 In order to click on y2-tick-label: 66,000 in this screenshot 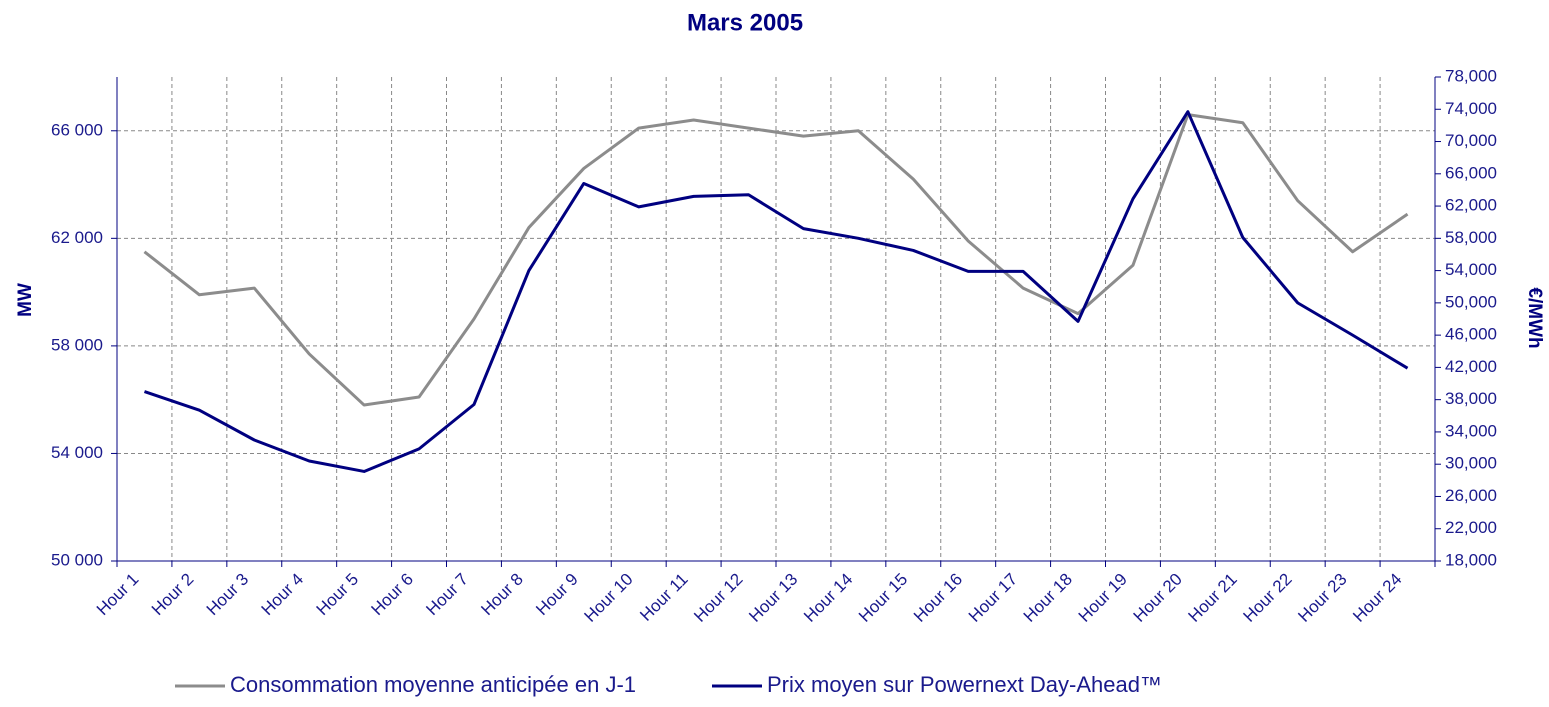, I will do `click(1471, 172)`.